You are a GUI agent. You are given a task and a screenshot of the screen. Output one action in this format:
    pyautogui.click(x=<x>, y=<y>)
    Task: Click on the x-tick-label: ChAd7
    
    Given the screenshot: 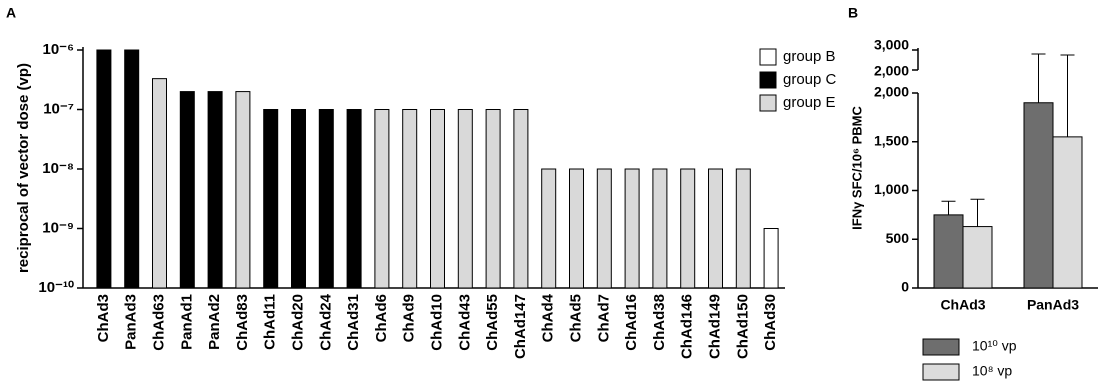 What is the action you would take?
    pyautogui.click(x=603, y=318)
    